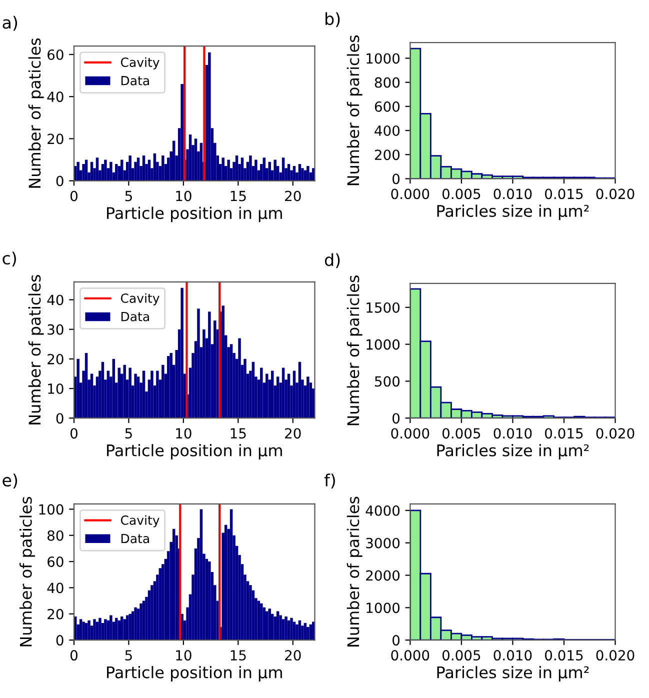 This screenshot has width=649, height=698. Describe the element at coordinates (332, 260) in the screenshot. I see `chart-title: d)` at that location.